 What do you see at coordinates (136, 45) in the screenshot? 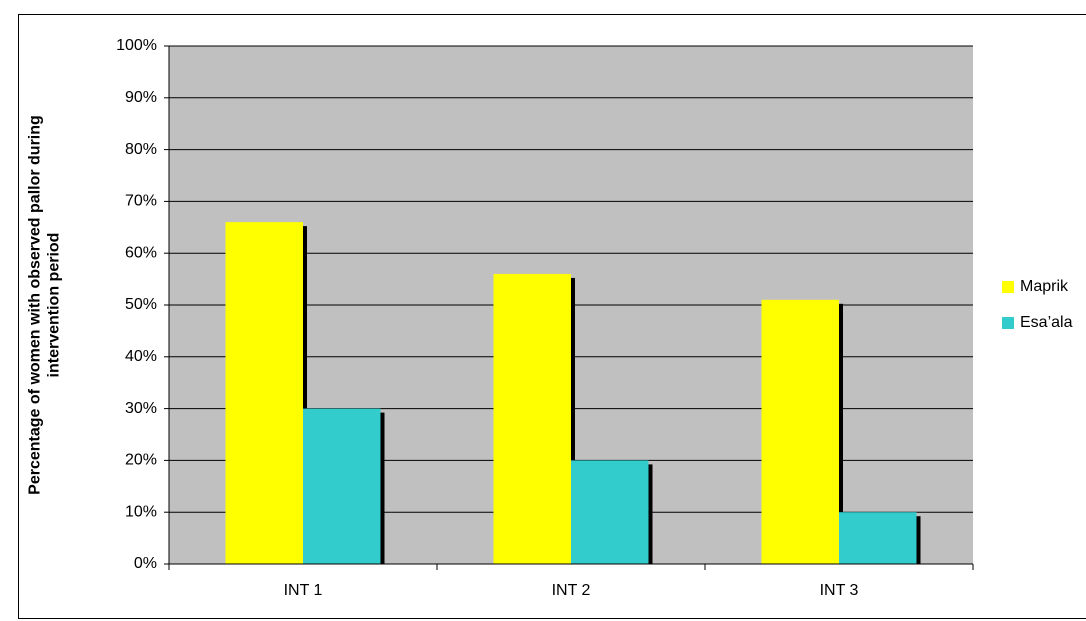
I see `y-tick-label: 100%` at bounding box center [136, 45].